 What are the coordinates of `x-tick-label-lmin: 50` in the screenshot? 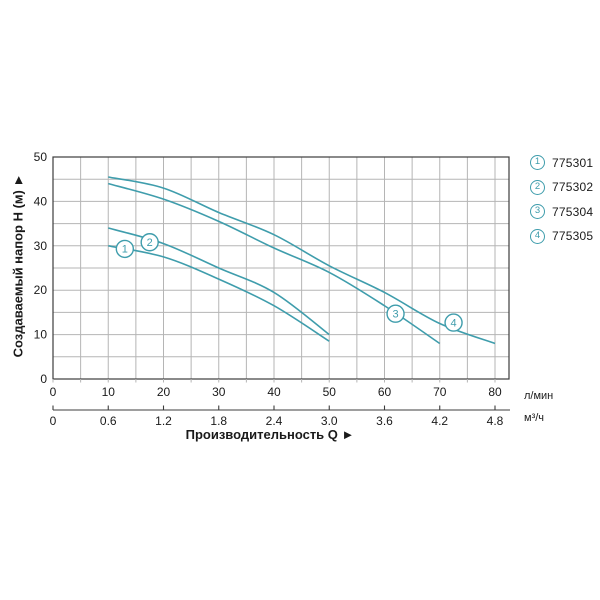 It's located at (330, 392).